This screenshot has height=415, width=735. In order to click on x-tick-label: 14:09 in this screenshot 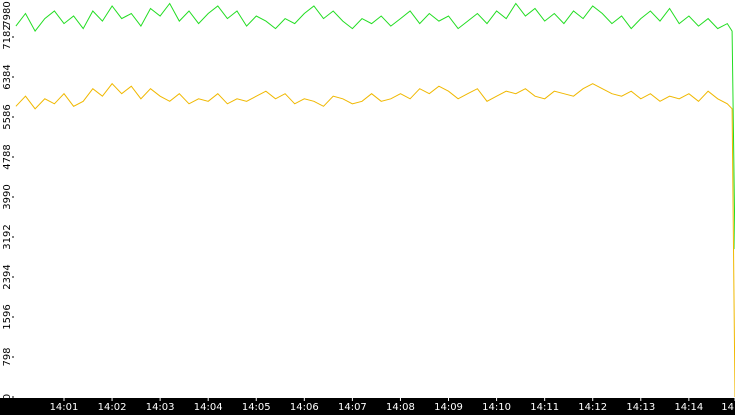, I will do `click(448, 407)`.